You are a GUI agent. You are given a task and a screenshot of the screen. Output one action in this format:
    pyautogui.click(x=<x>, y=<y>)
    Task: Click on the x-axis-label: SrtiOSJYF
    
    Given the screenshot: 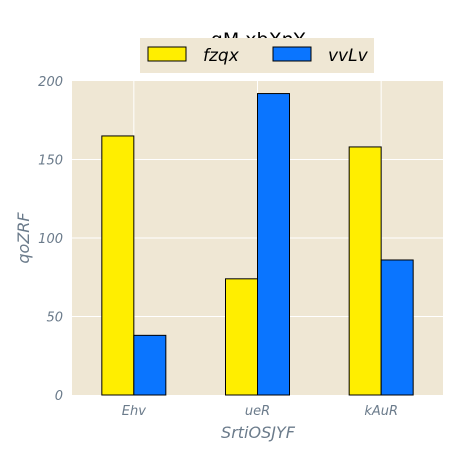 What is the action you would take?
    pyautogui.click(x=258, y=432)
    